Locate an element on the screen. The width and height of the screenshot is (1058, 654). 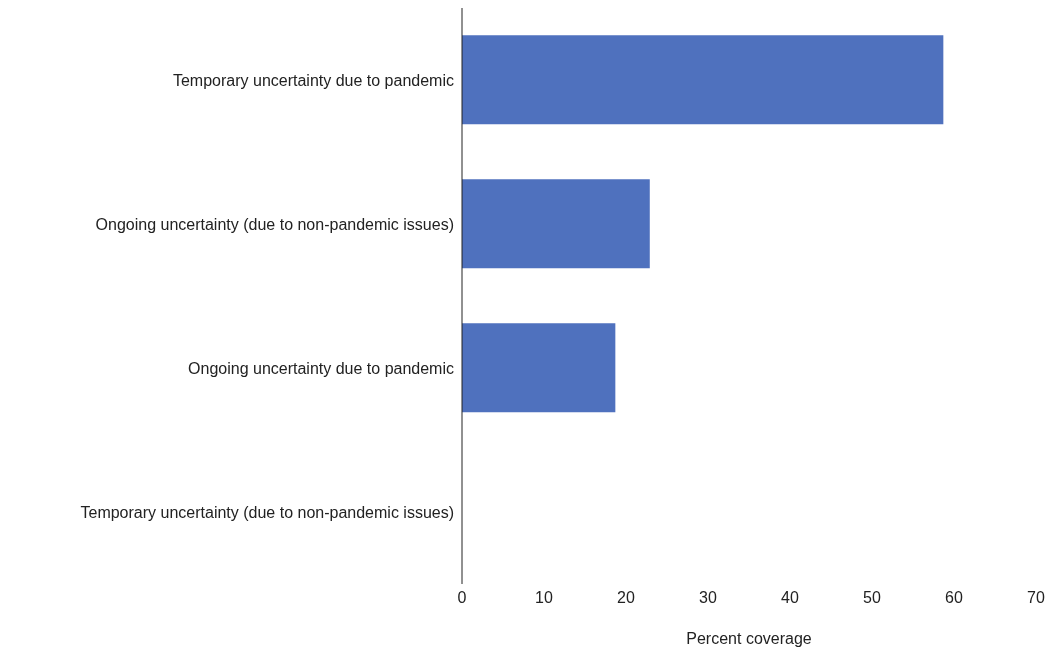
x-tick-label: 40 is located at coordinates (790, 598).